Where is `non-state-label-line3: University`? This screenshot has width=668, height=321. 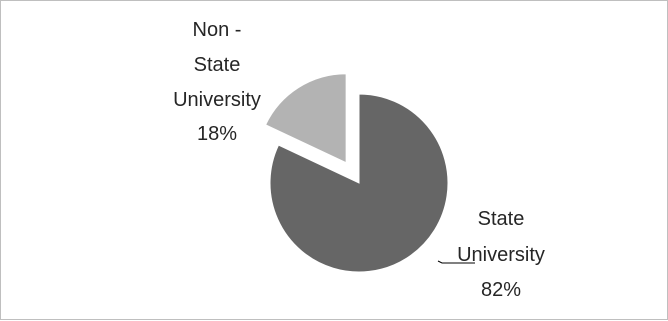
non-state-label-line3: University is located at coordinates (217, 100).